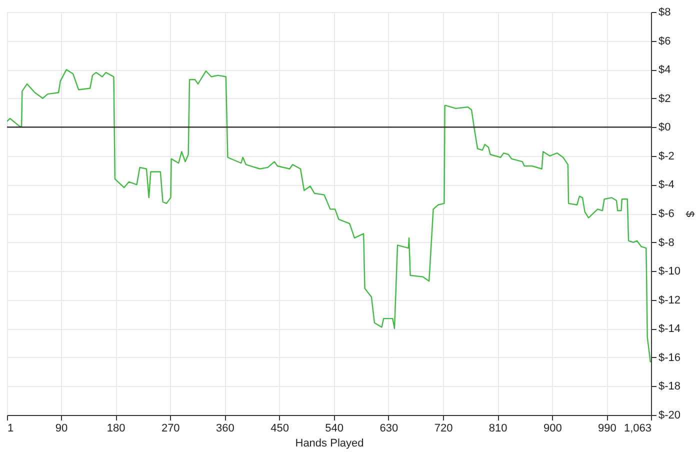 The image size is (700, 452). I want to click on y-tick-label: $0, so click(664, 128).